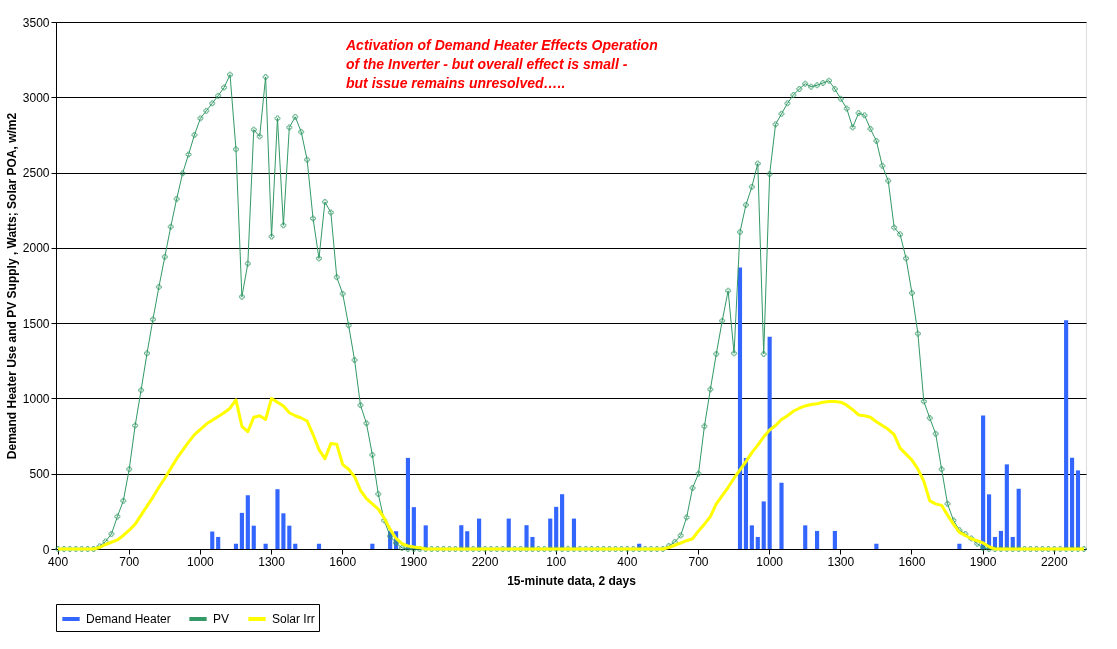  Describe the element at coordinates (11, 286) in the screenshot. I see `y-axis-title: Demand Heater Use and PV Supply , Watts; Solar POA, w/m2` at that location.